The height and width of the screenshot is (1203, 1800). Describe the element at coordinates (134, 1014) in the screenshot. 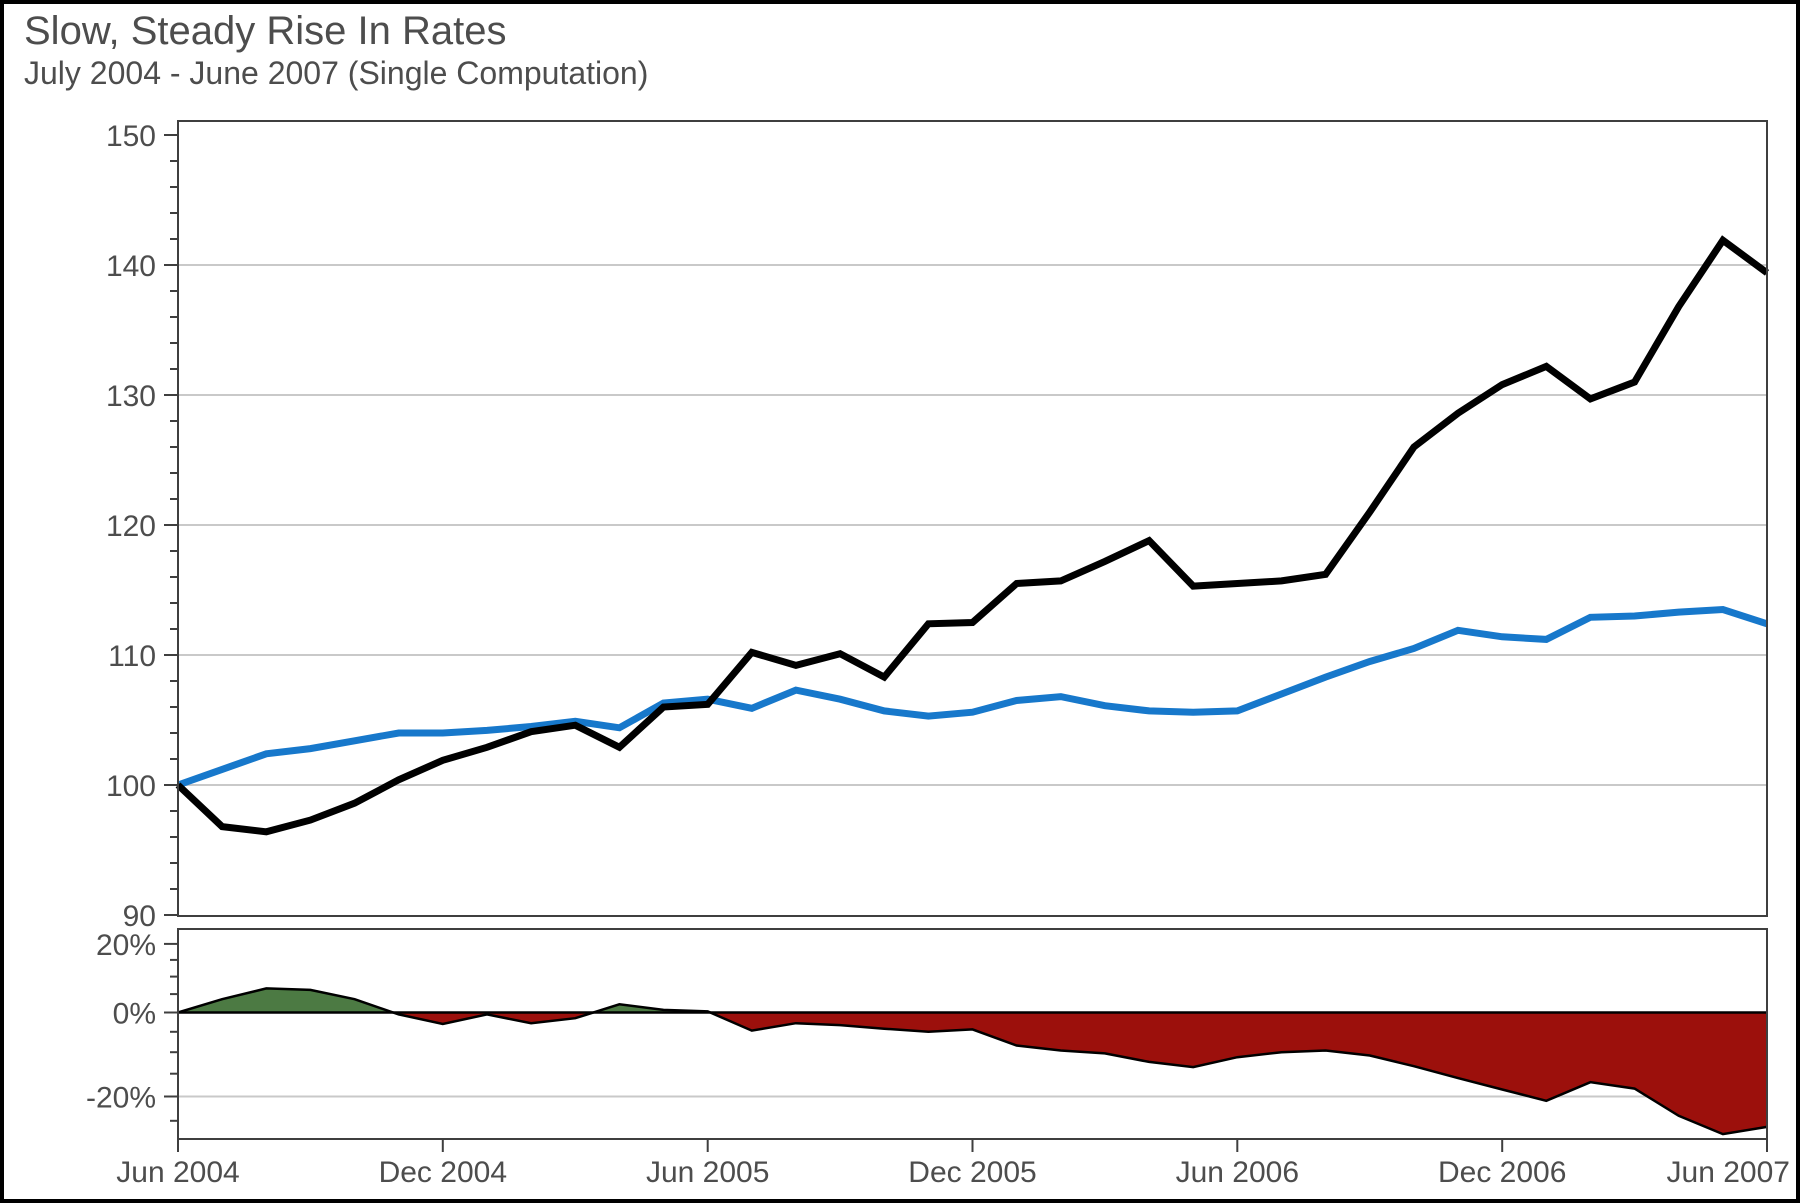

I see `svg-text: 0%` at that location.